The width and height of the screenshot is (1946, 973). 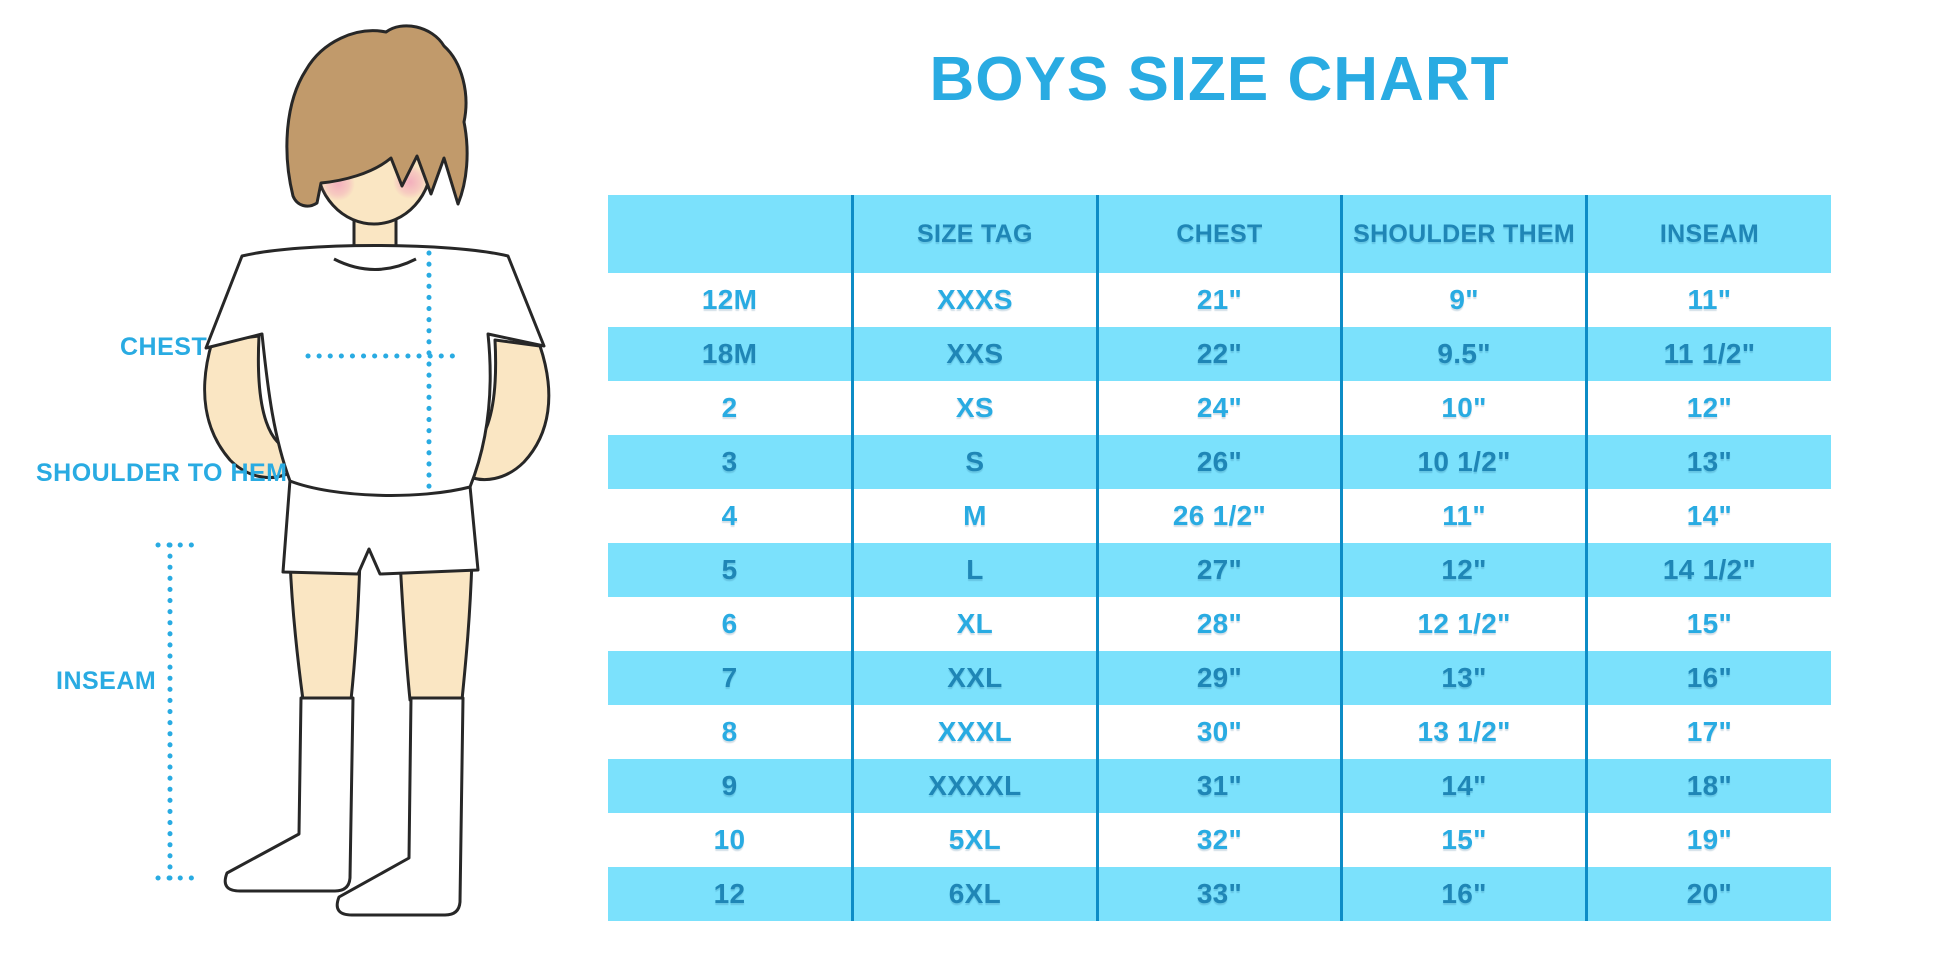 What do you see at coordinates (1707, 570) in the screenshot?
I see `table-cell: 14 1/2"` at bounding box center [1707, 570].